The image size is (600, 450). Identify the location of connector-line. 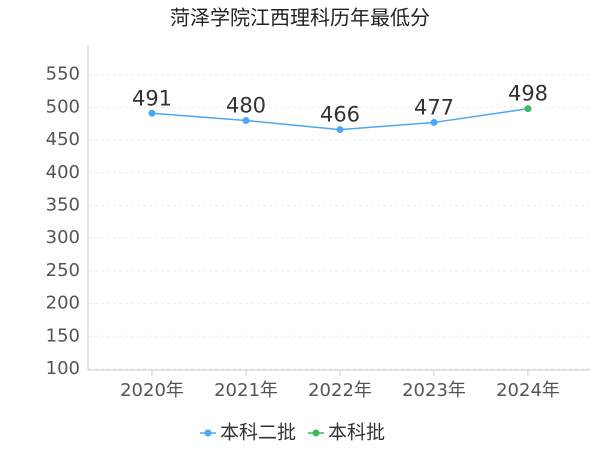
(481, 115).